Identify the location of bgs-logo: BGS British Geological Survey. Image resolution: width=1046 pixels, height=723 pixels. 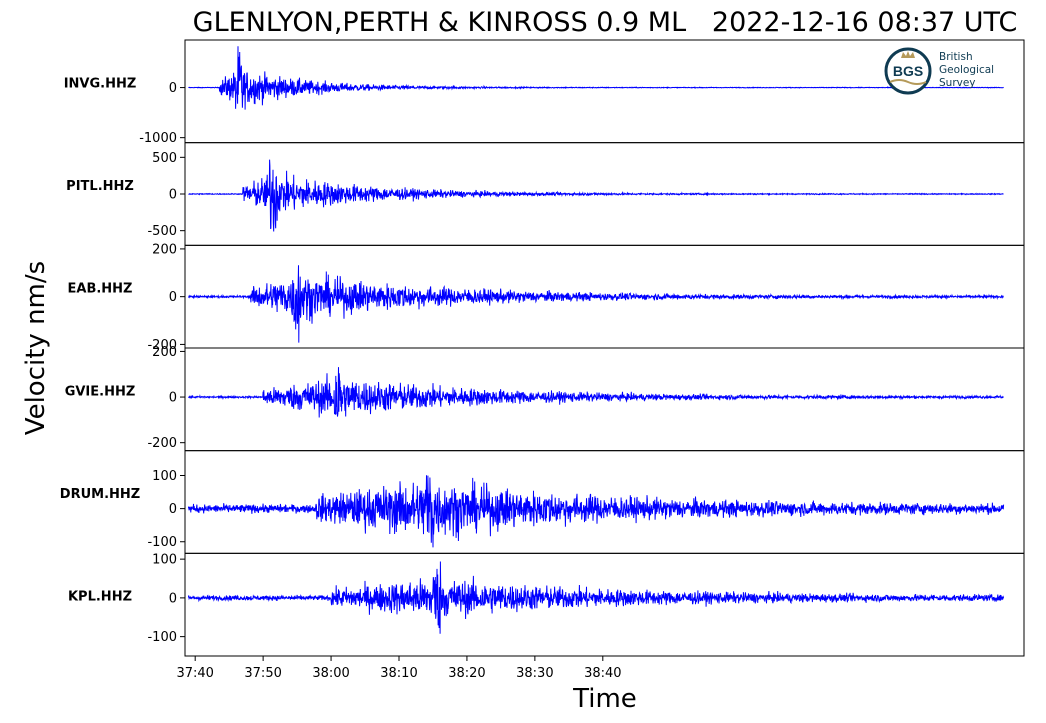
(939, 71).